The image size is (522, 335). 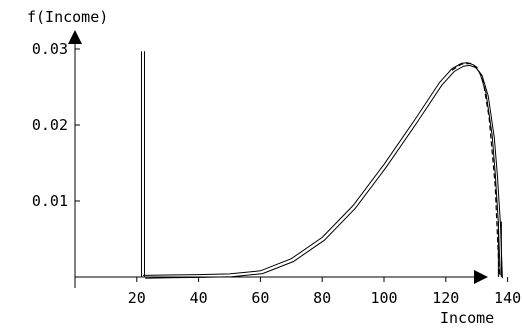 I want to click on x-tick-label: 120, so click(x=445, y=298).